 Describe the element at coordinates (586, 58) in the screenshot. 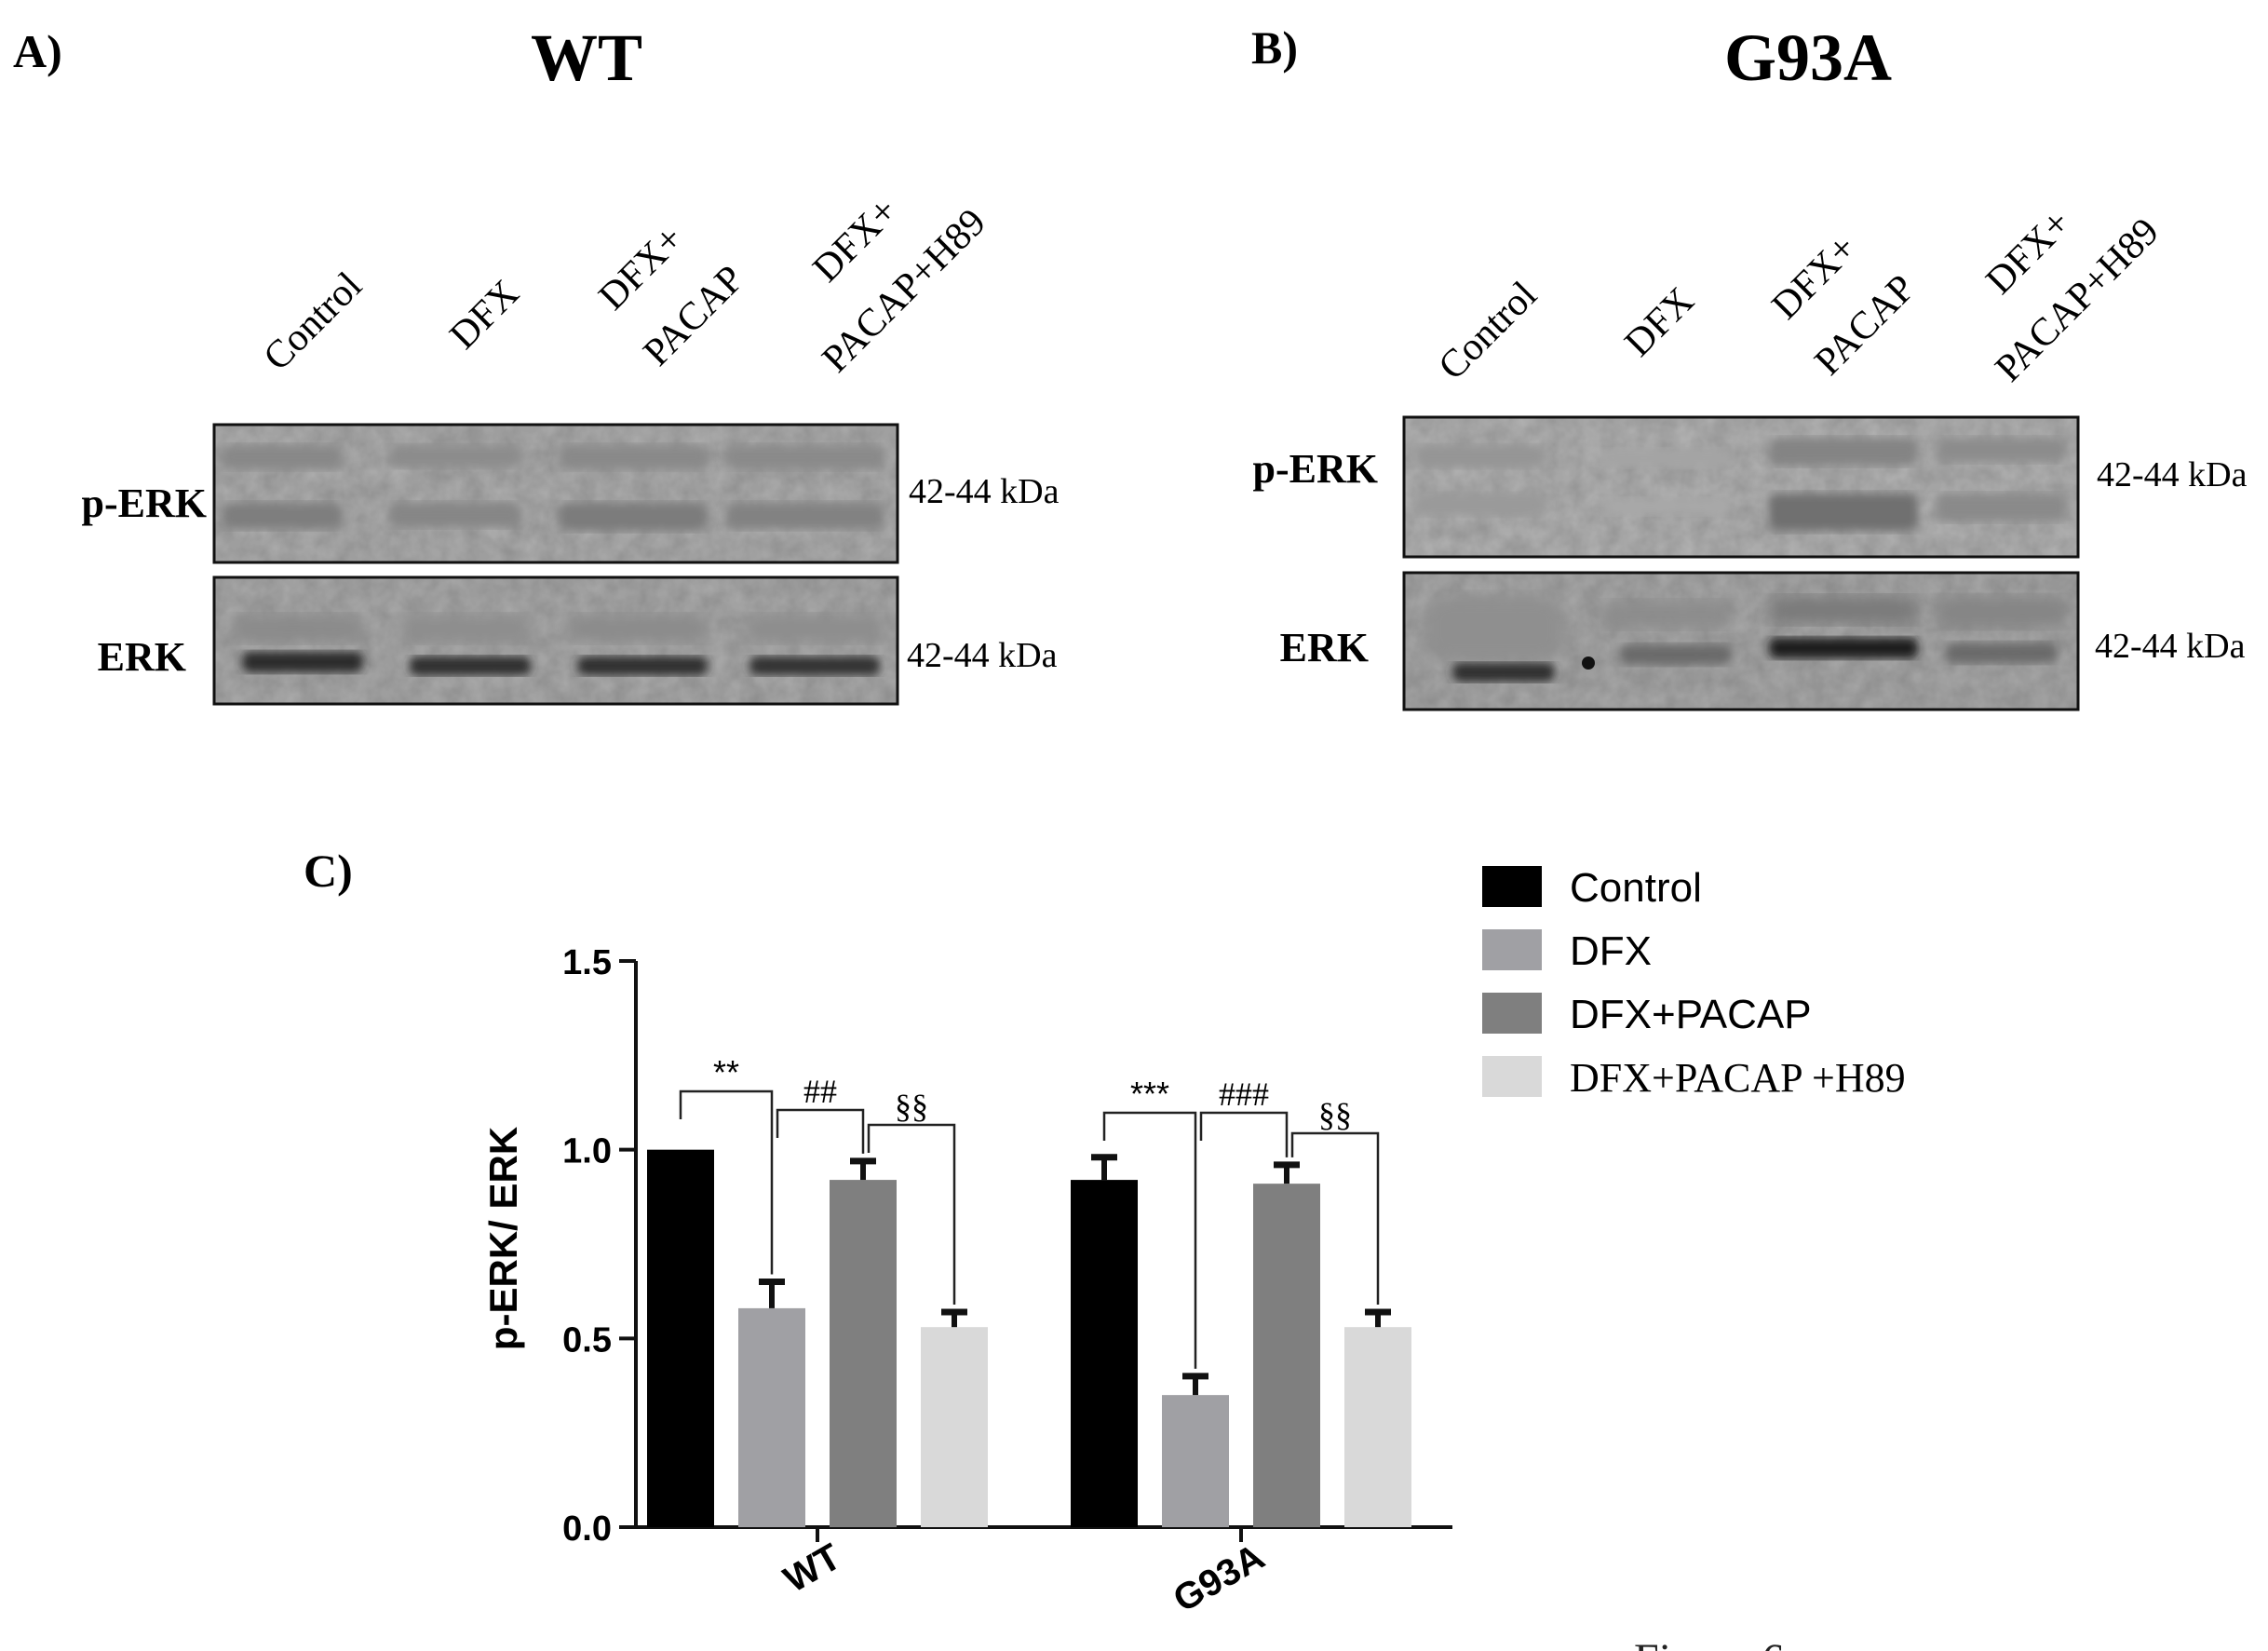

I see `panel-a-title: WT` at that location.